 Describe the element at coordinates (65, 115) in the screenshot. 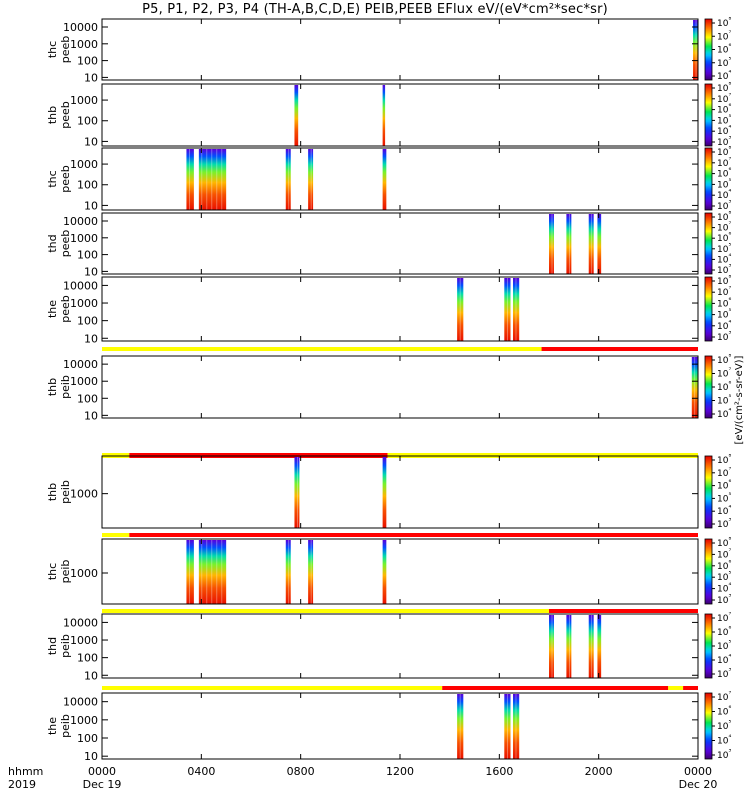

I see `panel-product-label: peeb` at that location.